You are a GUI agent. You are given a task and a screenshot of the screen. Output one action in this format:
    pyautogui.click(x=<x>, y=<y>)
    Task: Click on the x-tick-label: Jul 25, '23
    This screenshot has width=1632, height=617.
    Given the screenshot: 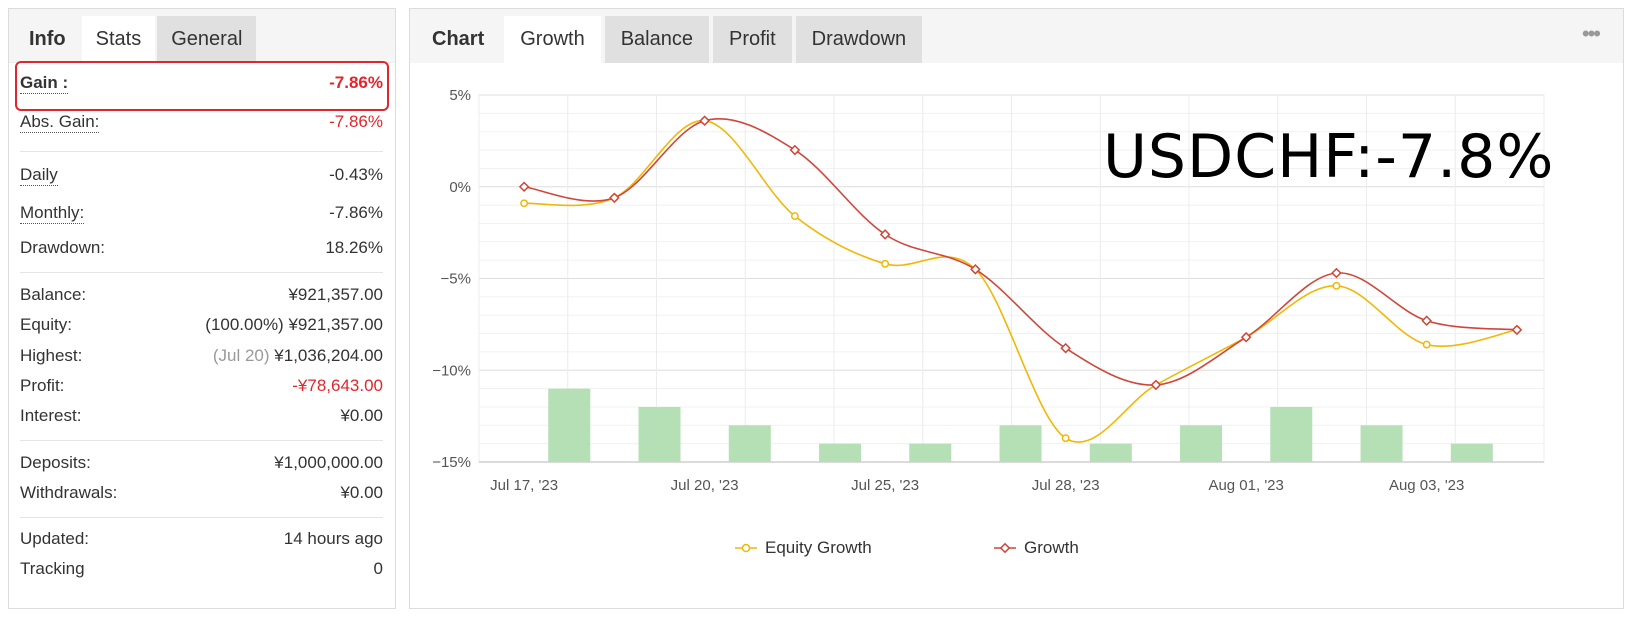 What is the action you would take?
    pyautogui.click(x=885, y=485)
    